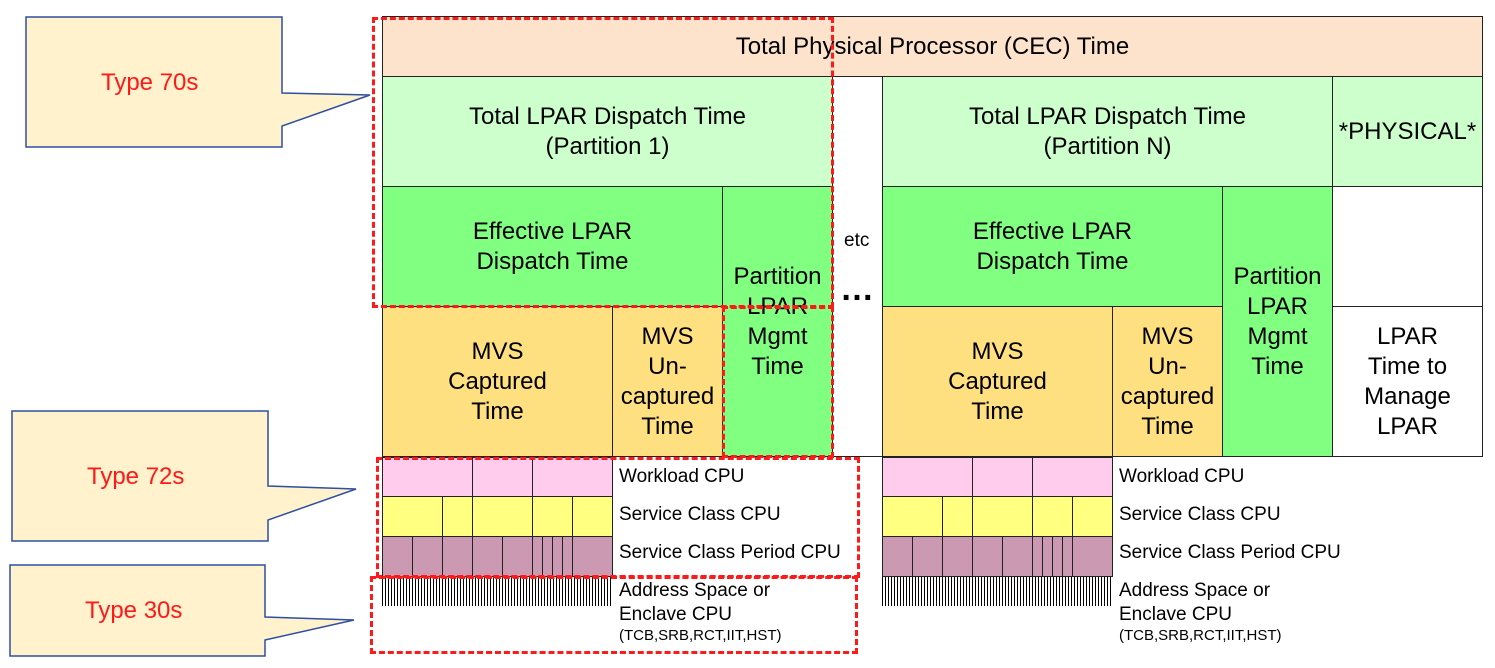  Describe the element at coordinates (667, 381) in the screenshot. I see `p1-mvs-uncaptured: MVS Un- captured Time` at that location.